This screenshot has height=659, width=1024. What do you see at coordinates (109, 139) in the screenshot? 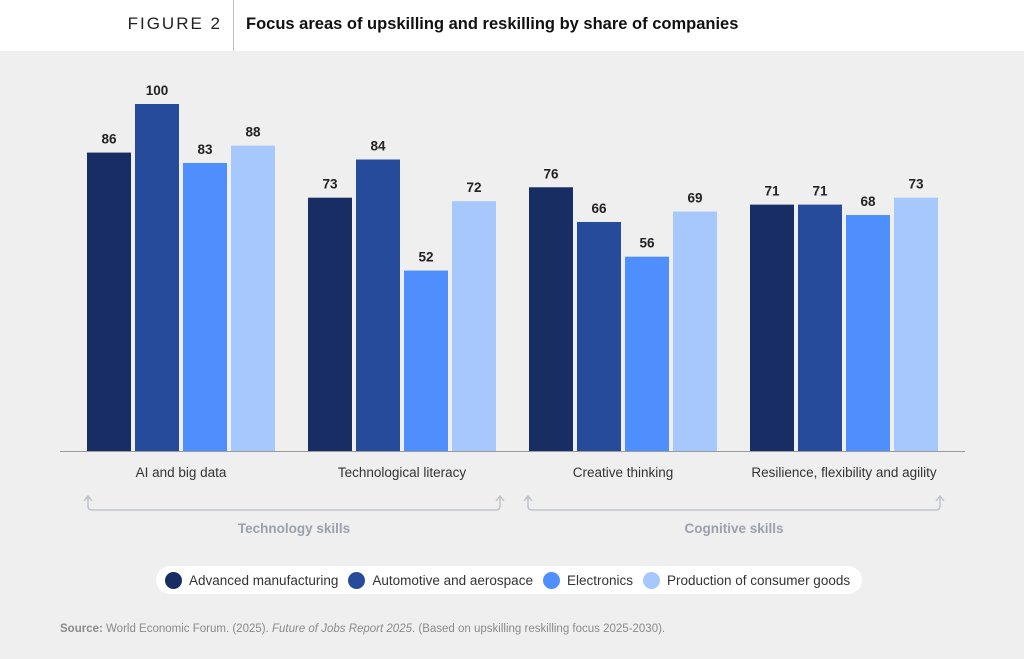
I see `bar-value-label: 86` at bounding box center [109, 139].